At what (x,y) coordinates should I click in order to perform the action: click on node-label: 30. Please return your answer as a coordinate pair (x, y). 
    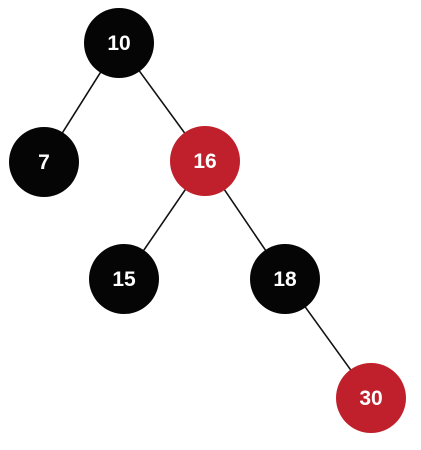
    Looking at the image, I should click on (370, 398).